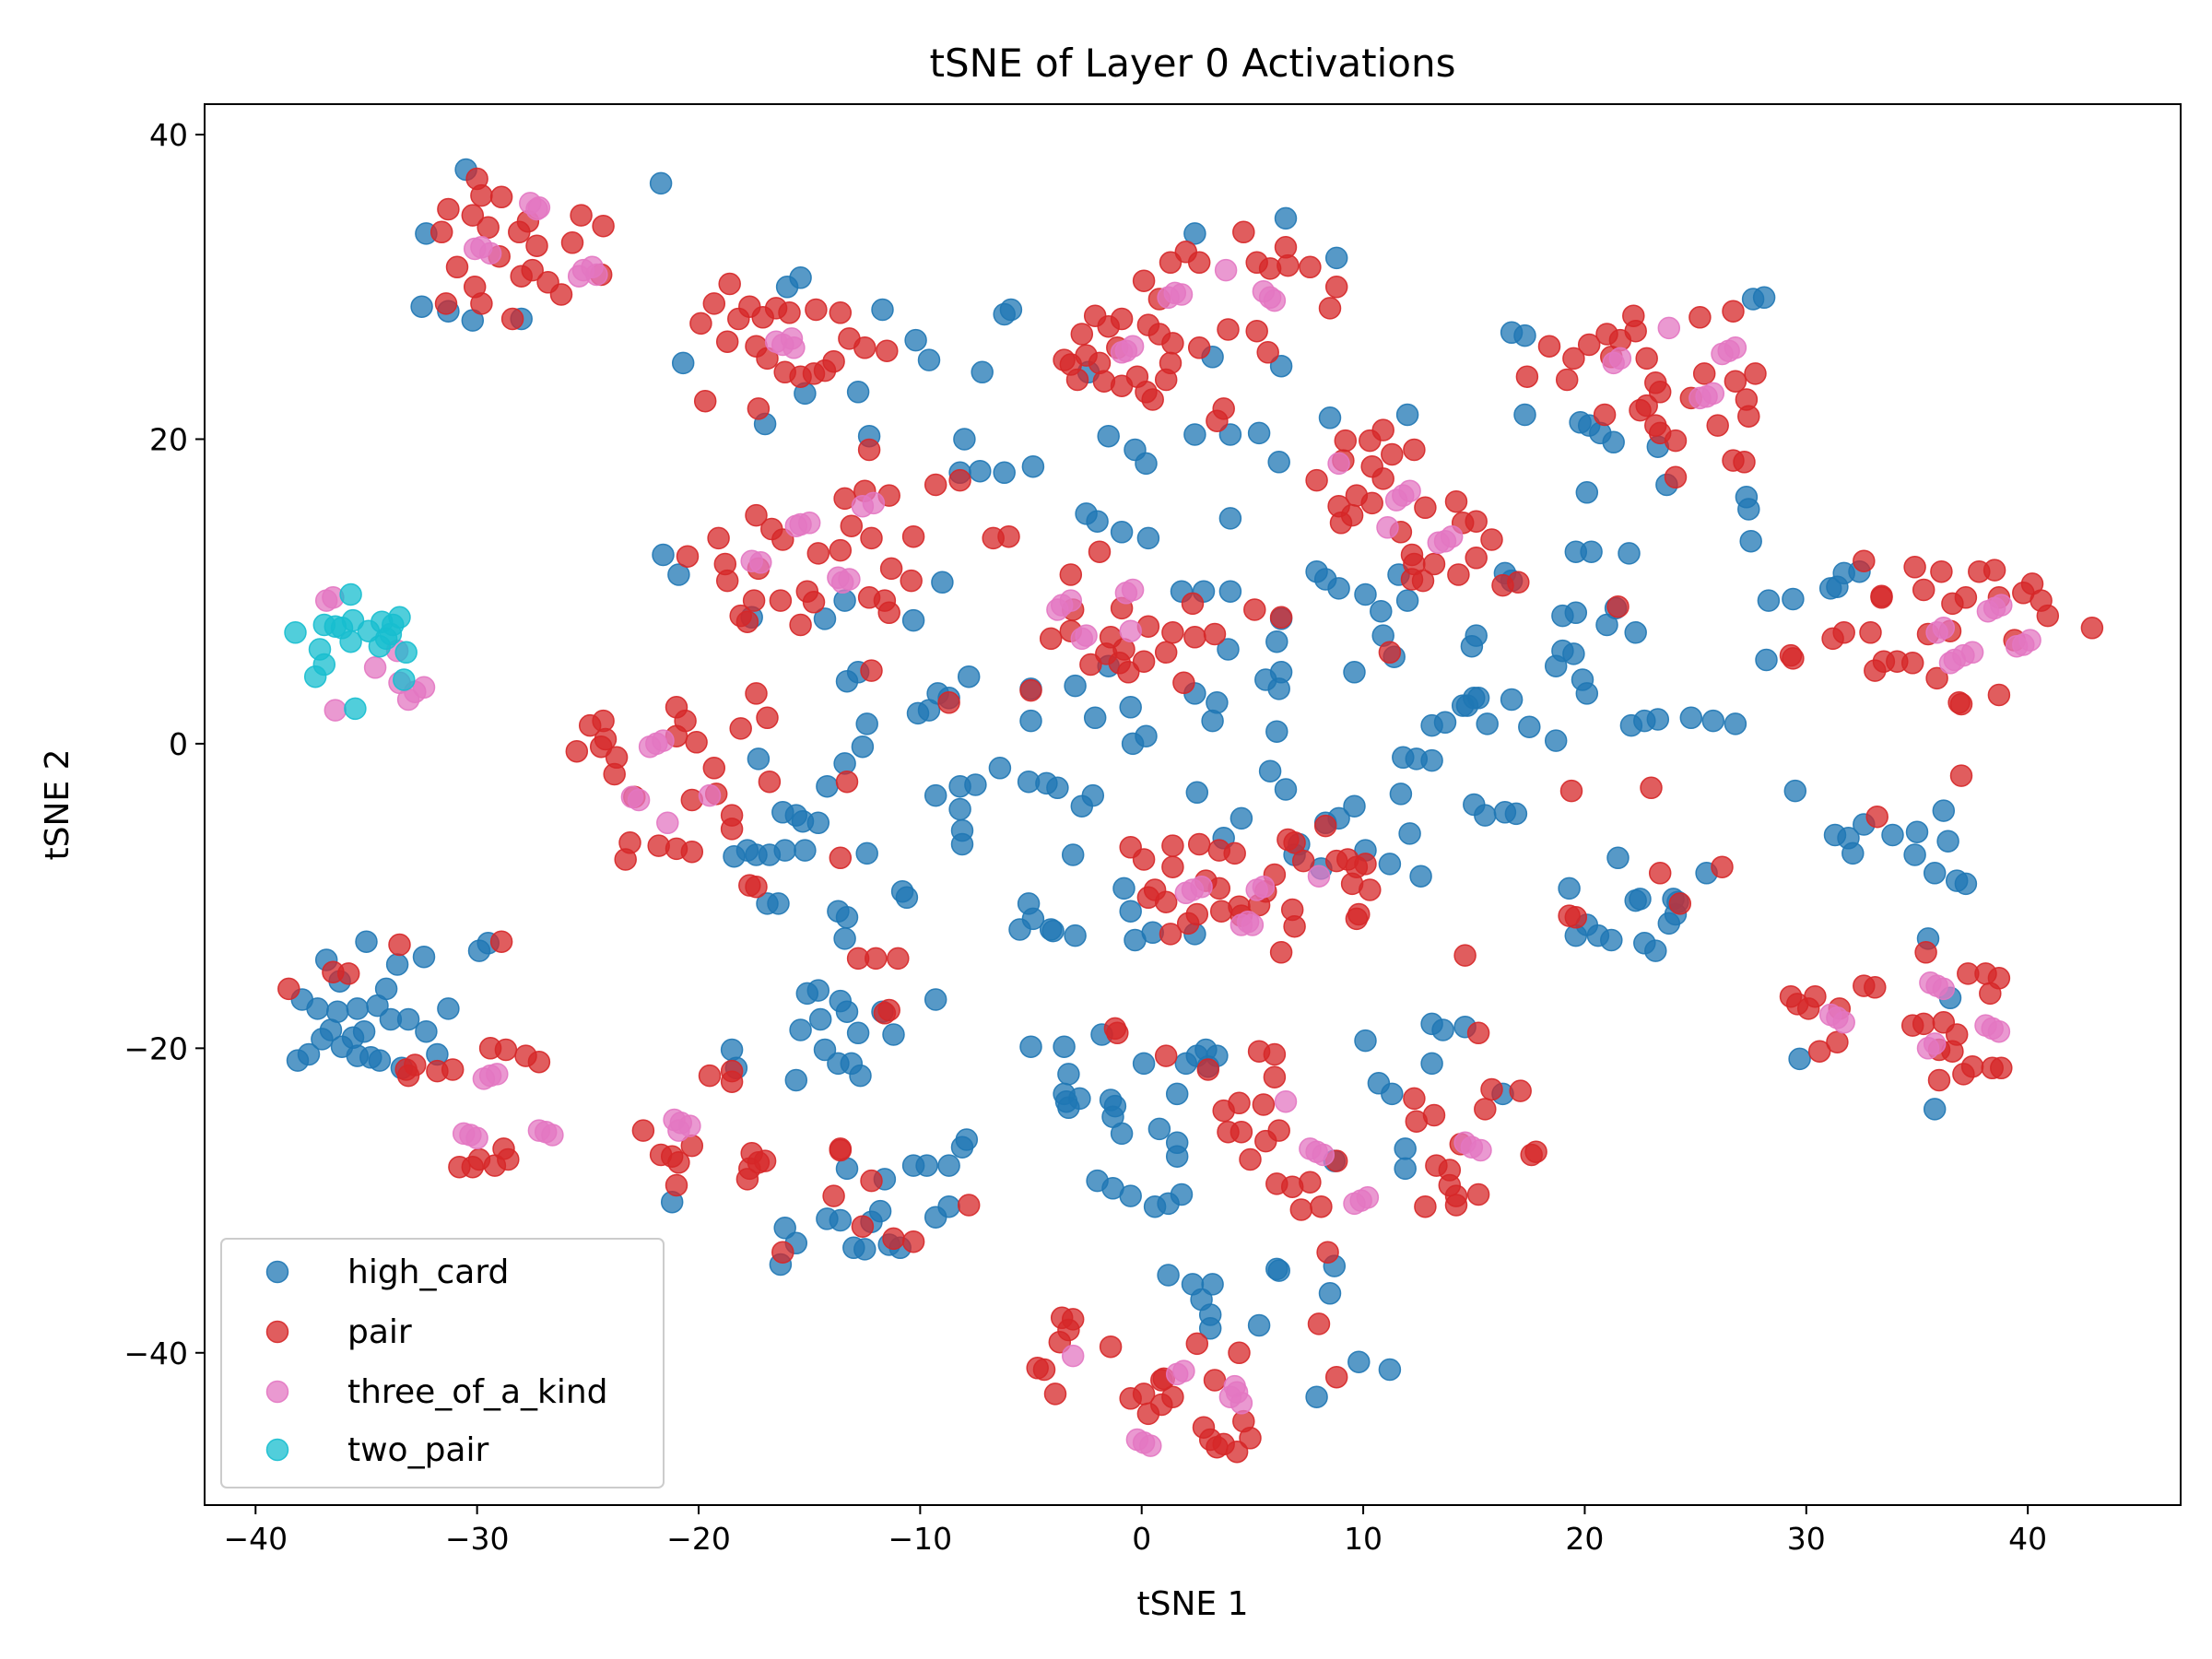  Describe the element at coordinates (1806, 1539) in the screenshot. I see `x-tick-label: 30` at that location.